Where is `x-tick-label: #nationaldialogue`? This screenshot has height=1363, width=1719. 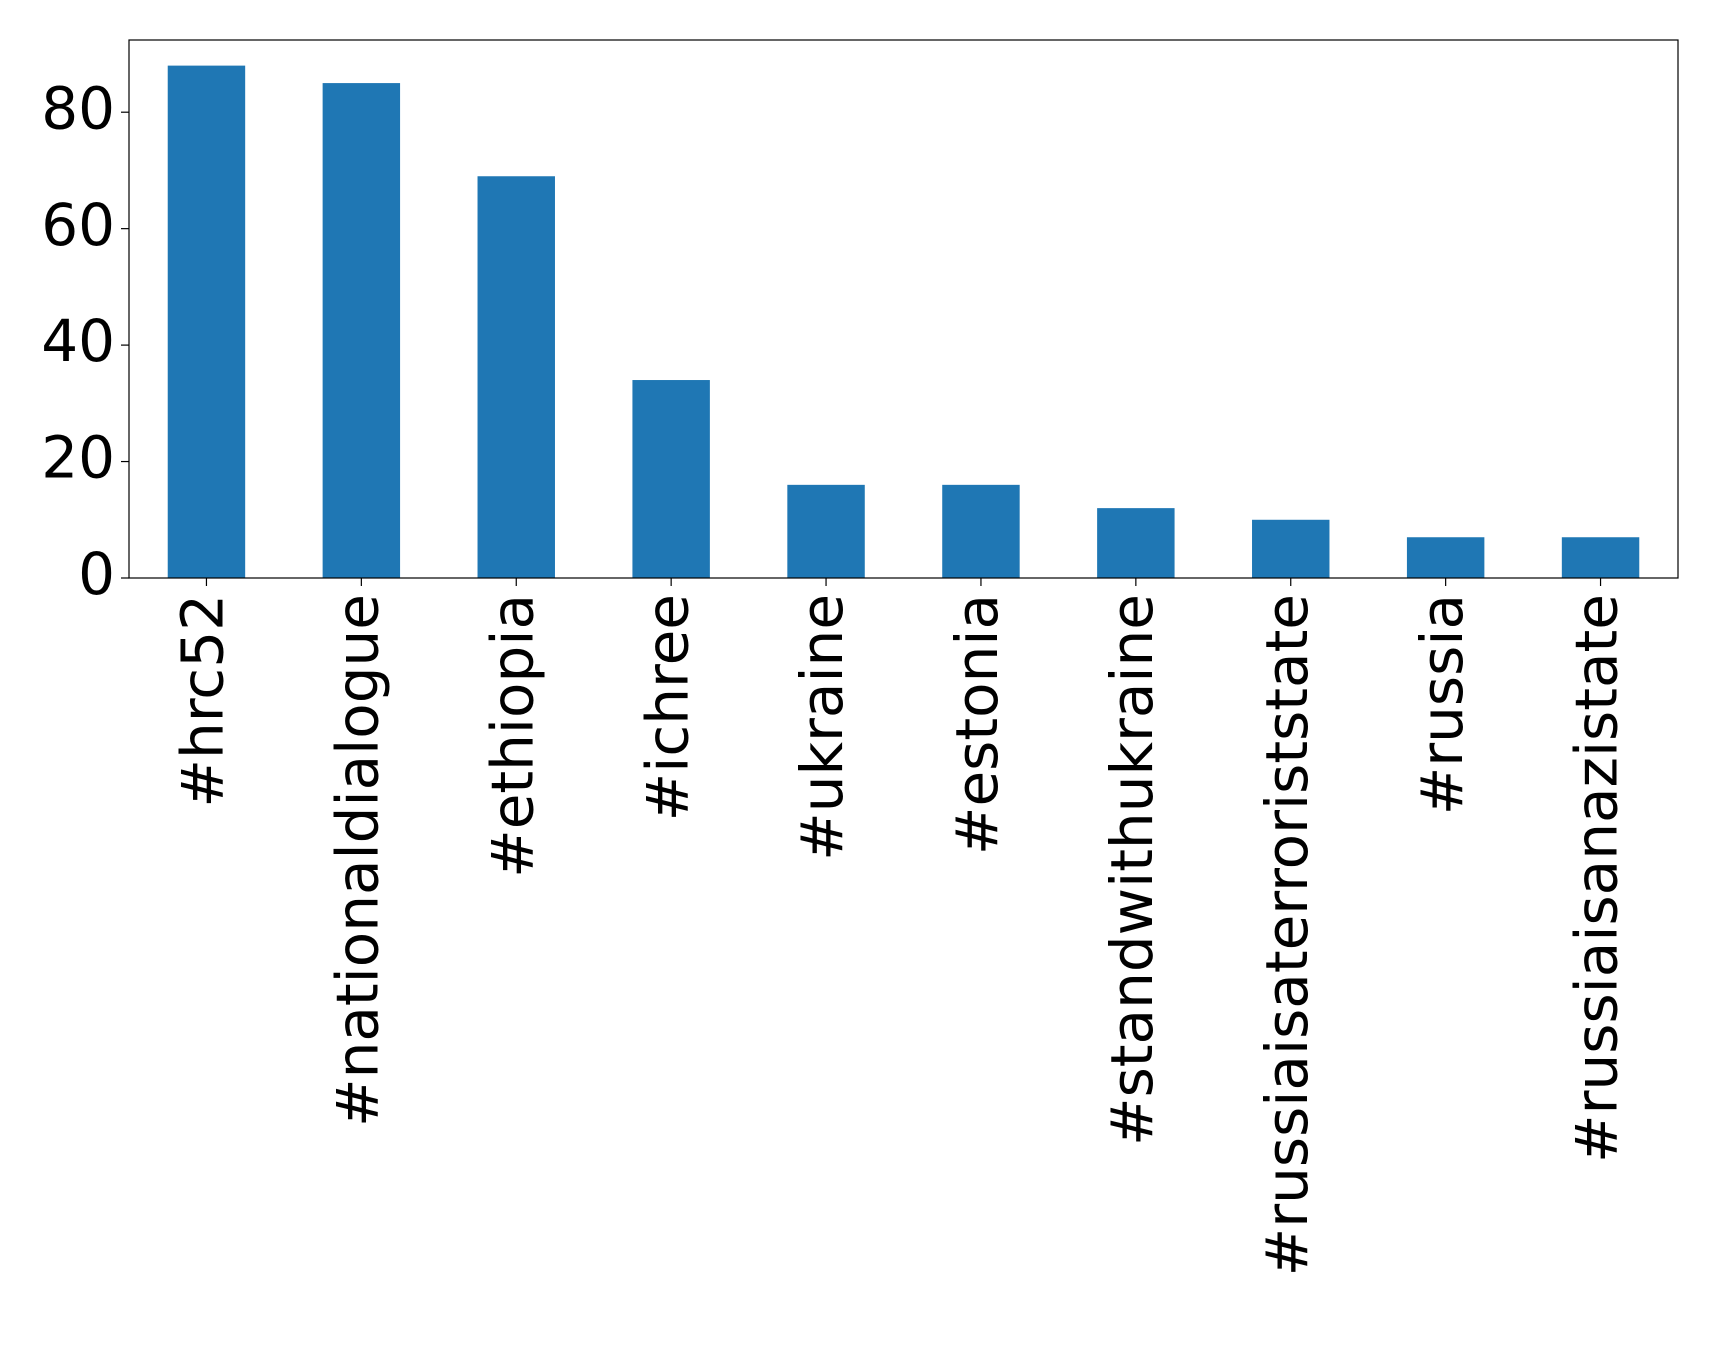 x-tick-label: #nationaldialogue is located at coordinates (357, 860).